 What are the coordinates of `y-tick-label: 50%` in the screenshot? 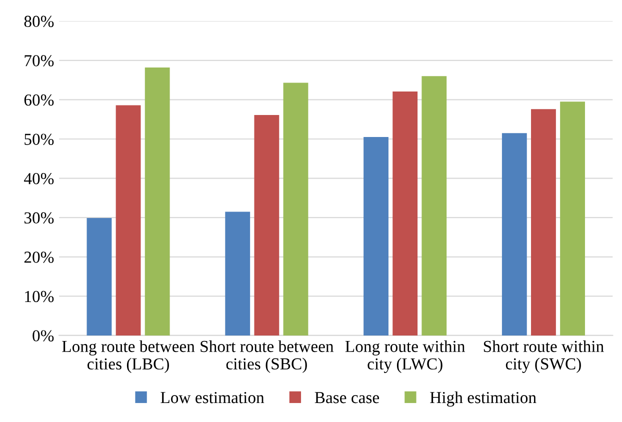 It's located at (39, 139).